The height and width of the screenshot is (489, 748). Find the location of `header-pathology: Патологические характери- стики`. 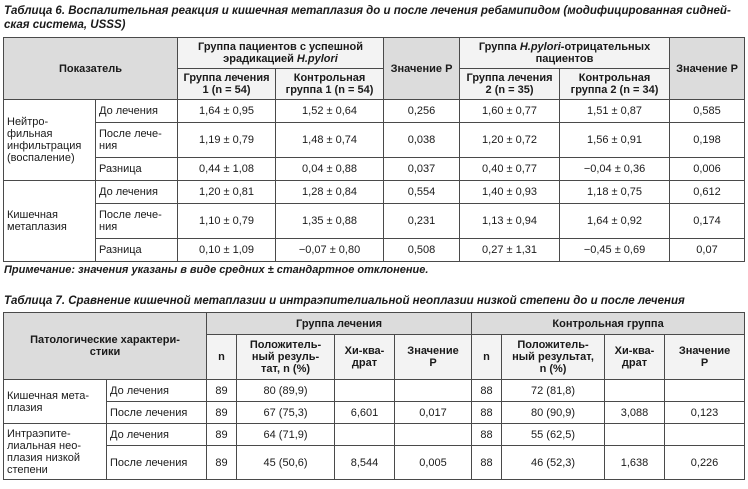

header-pathology: Патологические характери- стики is located at coordinates (105, 346).